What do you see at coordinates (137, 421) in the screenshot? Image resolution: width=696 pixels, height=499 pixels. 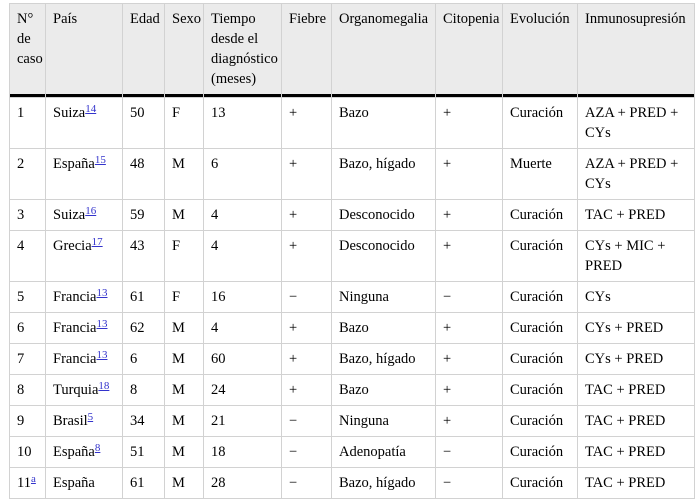 I see `cell-text: 34` at bounding box center [137, 421].